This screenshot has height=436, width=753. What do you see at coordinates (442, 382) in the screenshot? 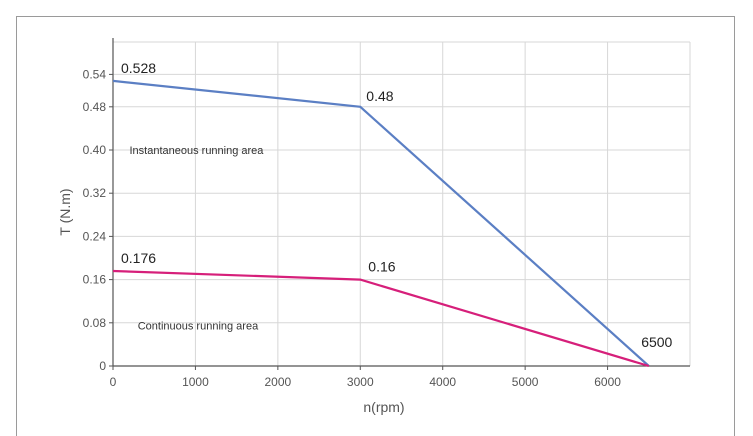
I see `x-tick-label: 4000` at bounding box center [442, 382].